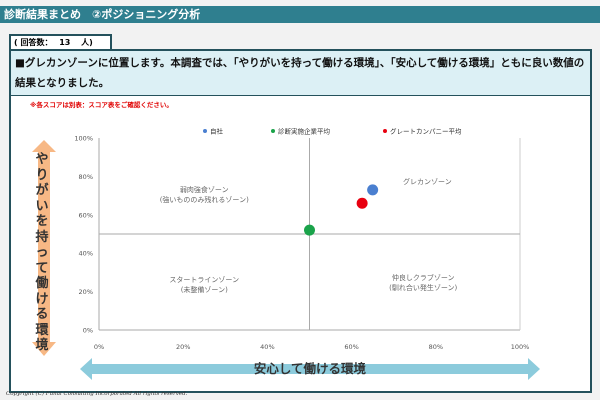  I want to click on y-tick-label: 0%, so click(88, 331).